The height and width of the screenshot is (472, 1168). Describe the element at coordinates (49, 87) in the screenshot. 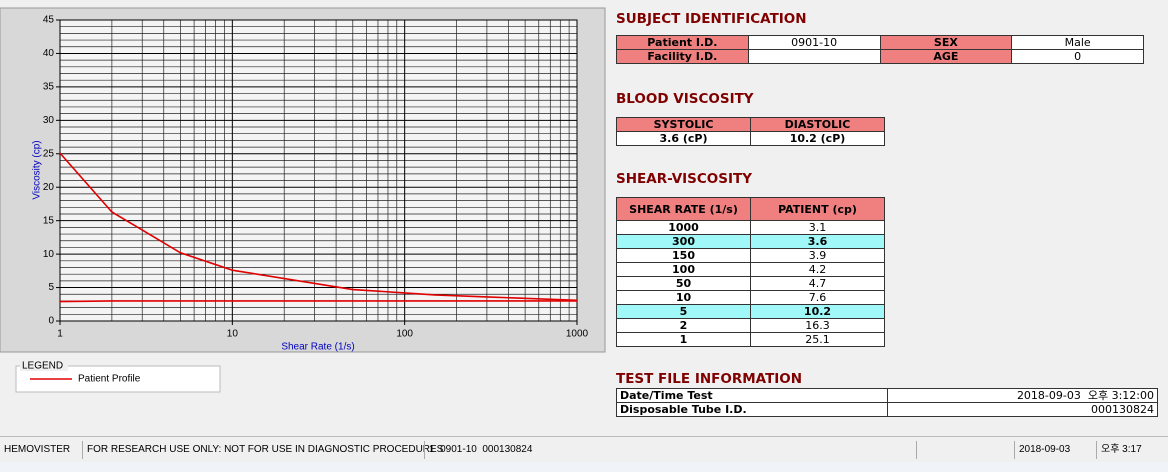

I see `y-tick-label: 35` at that location.